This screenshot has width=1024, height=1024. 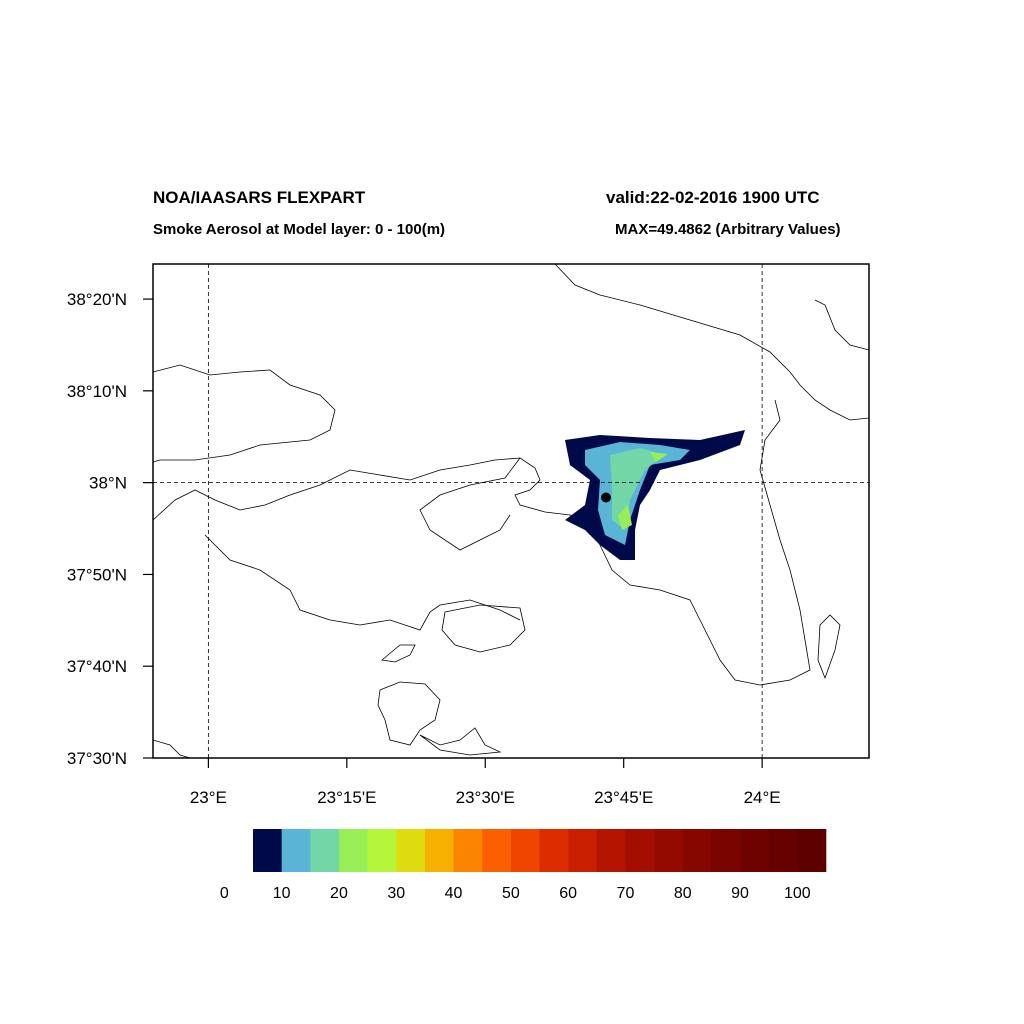 What do you see at coordinates (259, 197) in the screenshot?
I see `title: NOA/IAASARS FLEXPART` at bounding box center [259, 197].